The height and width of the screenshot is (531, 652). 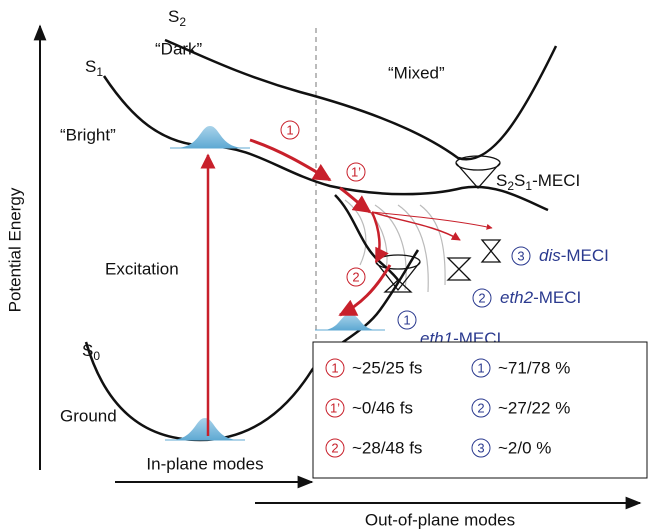 What do you see at coordinates (538, 182) in the screenshot?
I see `meci-label: S2S1-MECI` at bounding box center [538, 182].